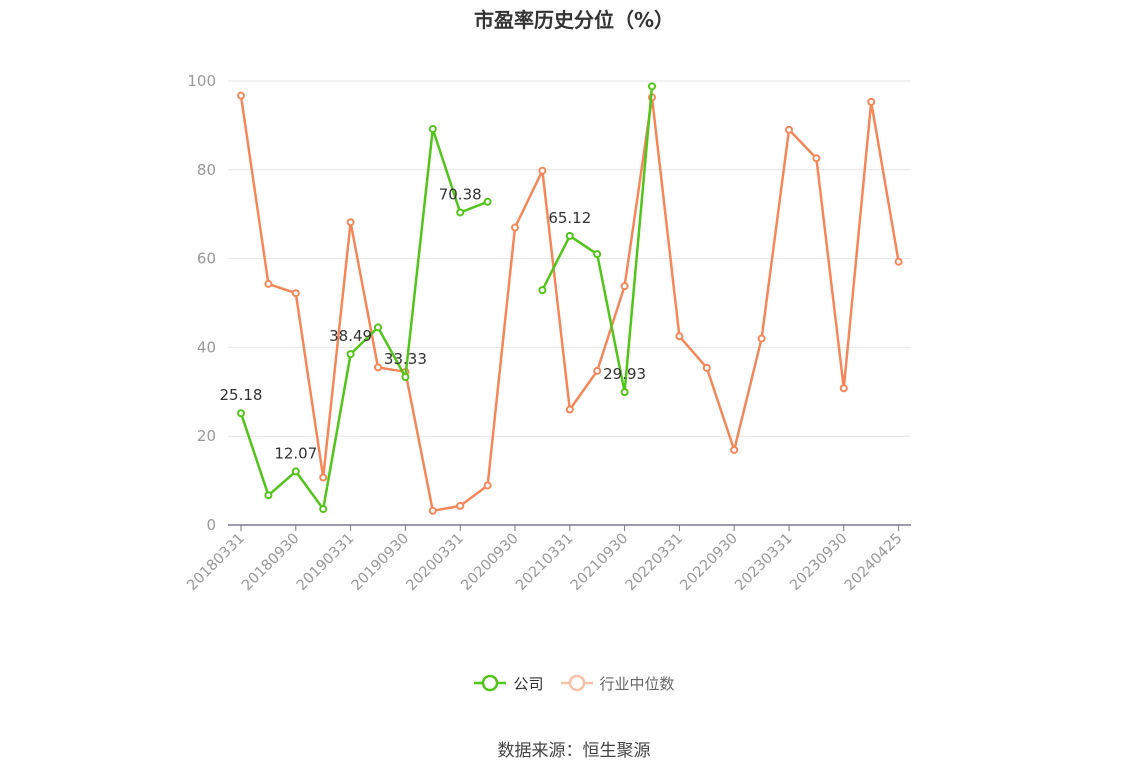 This screenshot has width=1148, height=776. Describe the element at coordinates (460, 195) in the screenshot. I see `data-label: 70.38` at that location.